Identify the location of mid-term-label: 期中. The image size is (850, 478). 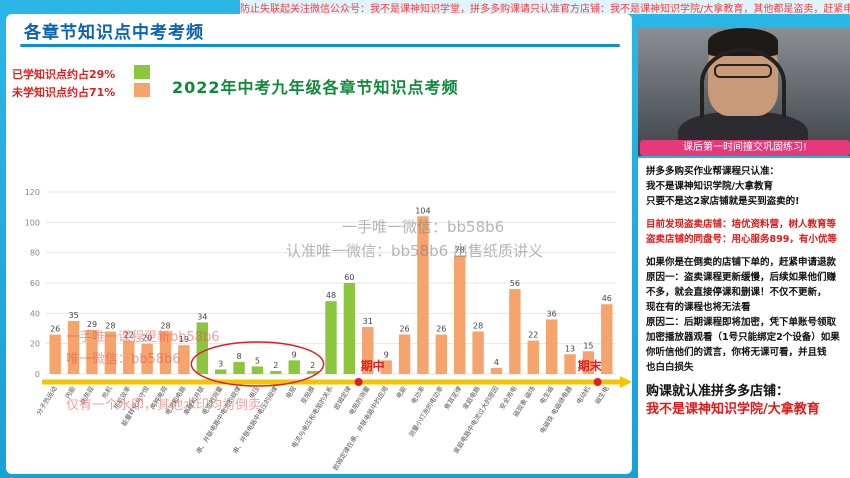
(373, 365).